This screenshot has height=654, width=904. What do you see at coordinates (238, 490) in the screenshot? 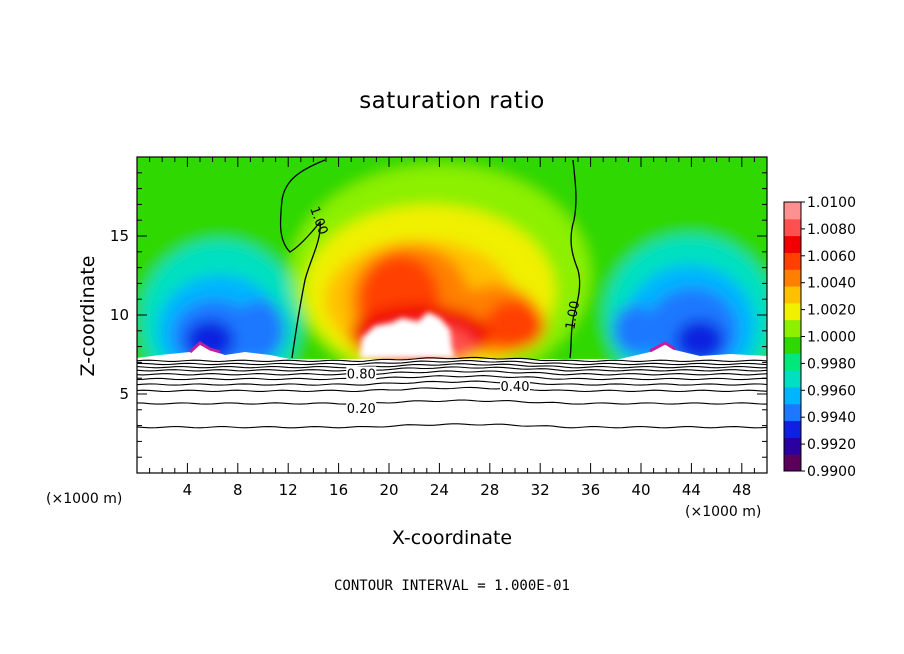
I see `x-tick-label: 8` at bounding box center [238, 490].